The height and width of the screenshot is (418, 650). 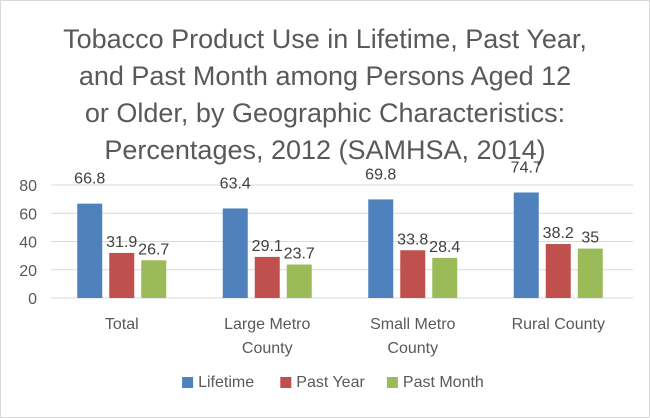 What do you see at coordinates (89, 179) in the screenshot?
I see `data-label-lifetime-0: 66.8` at bounding box center [89, 179].